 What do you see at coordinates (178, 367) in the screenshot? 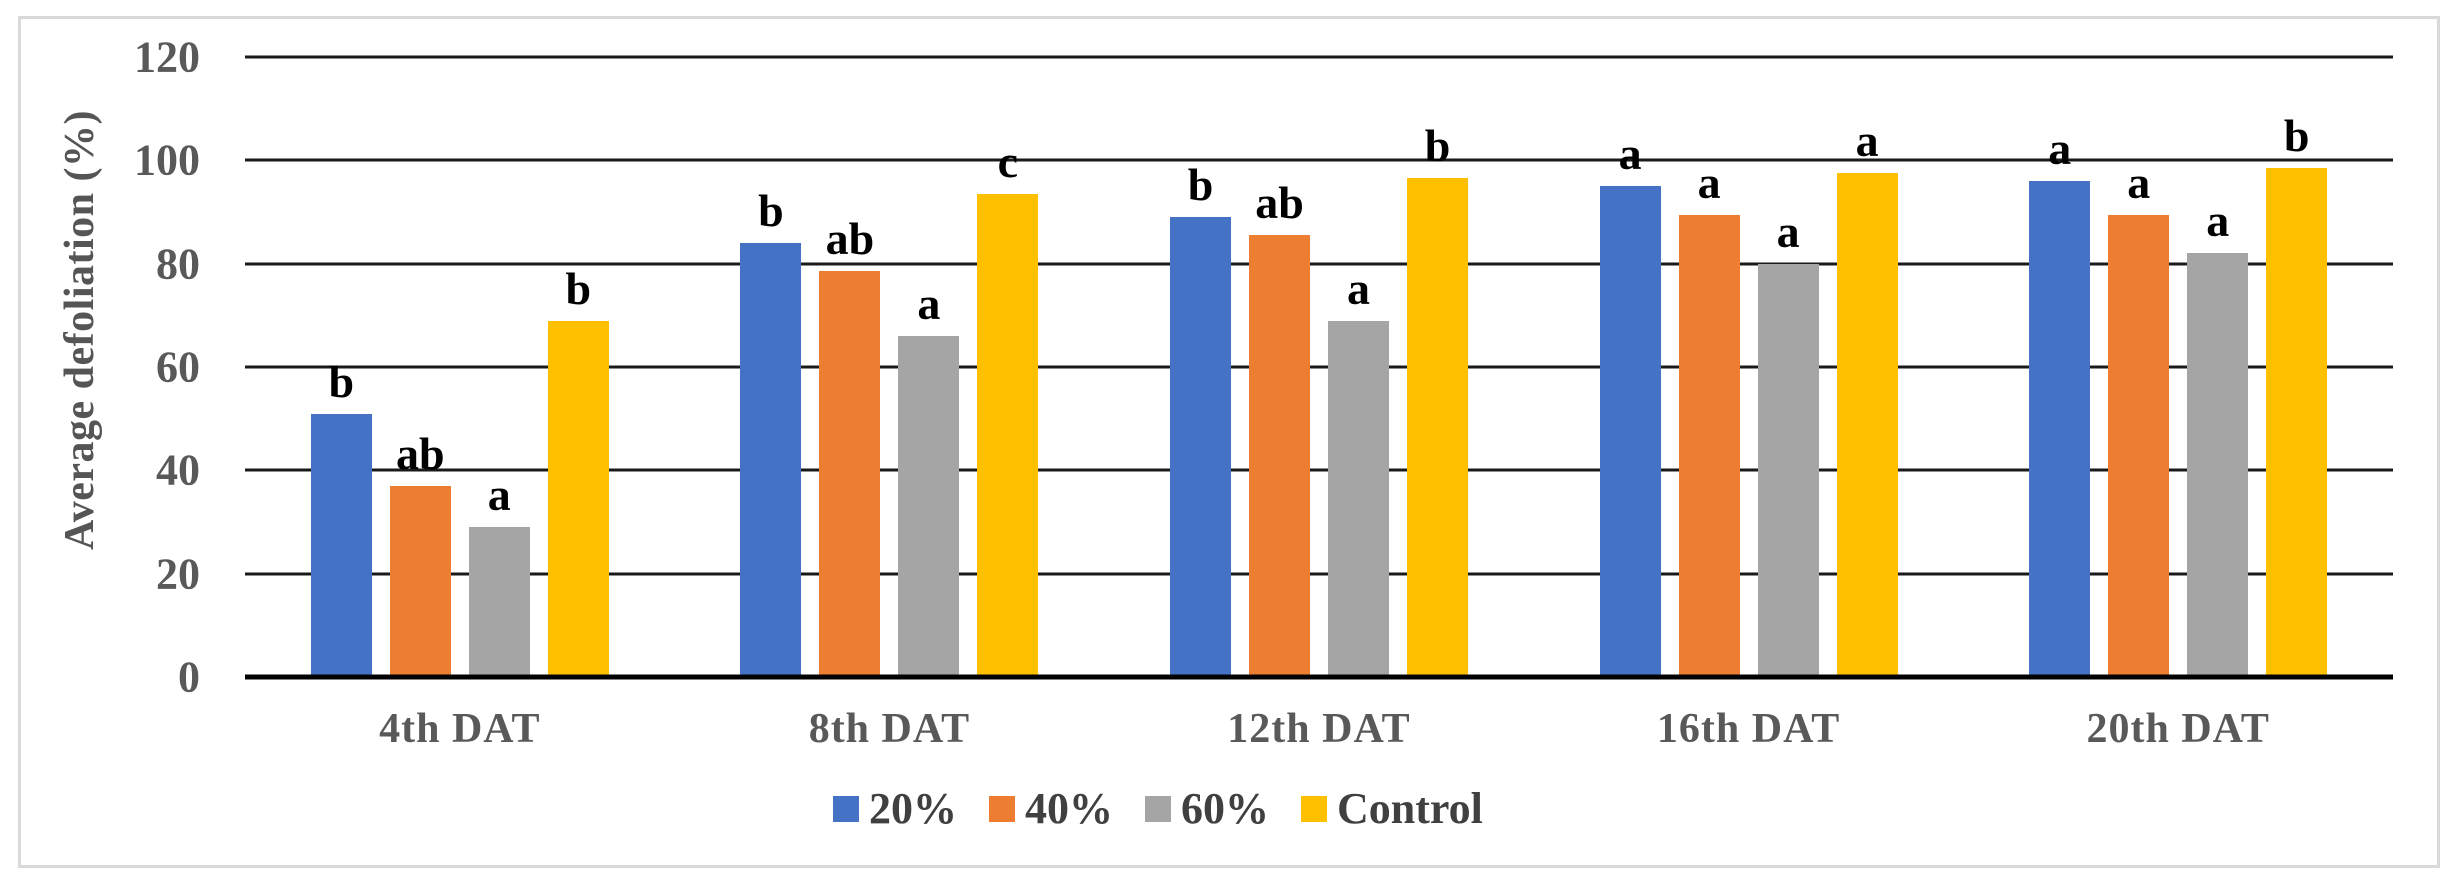
I see `y-tick-label-60: 60` at bounding box center [178, 367].